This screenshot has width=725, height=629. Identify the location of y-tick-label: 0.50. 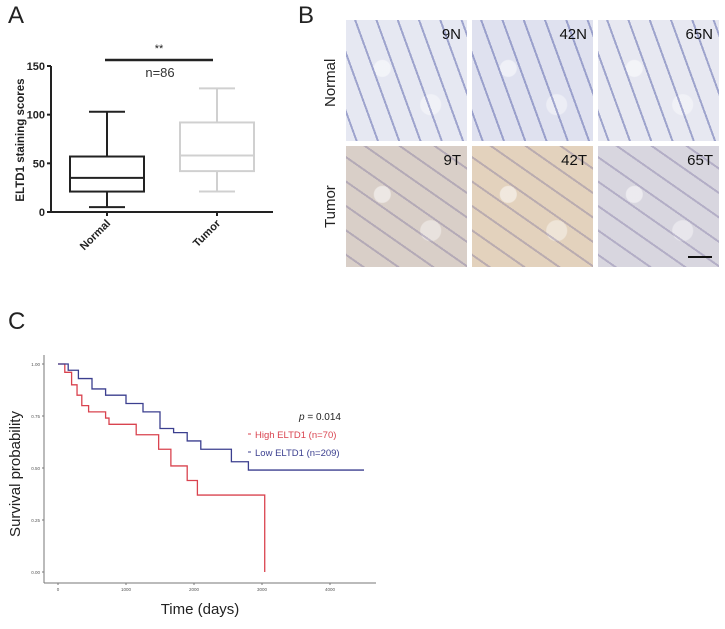
(35, 468).